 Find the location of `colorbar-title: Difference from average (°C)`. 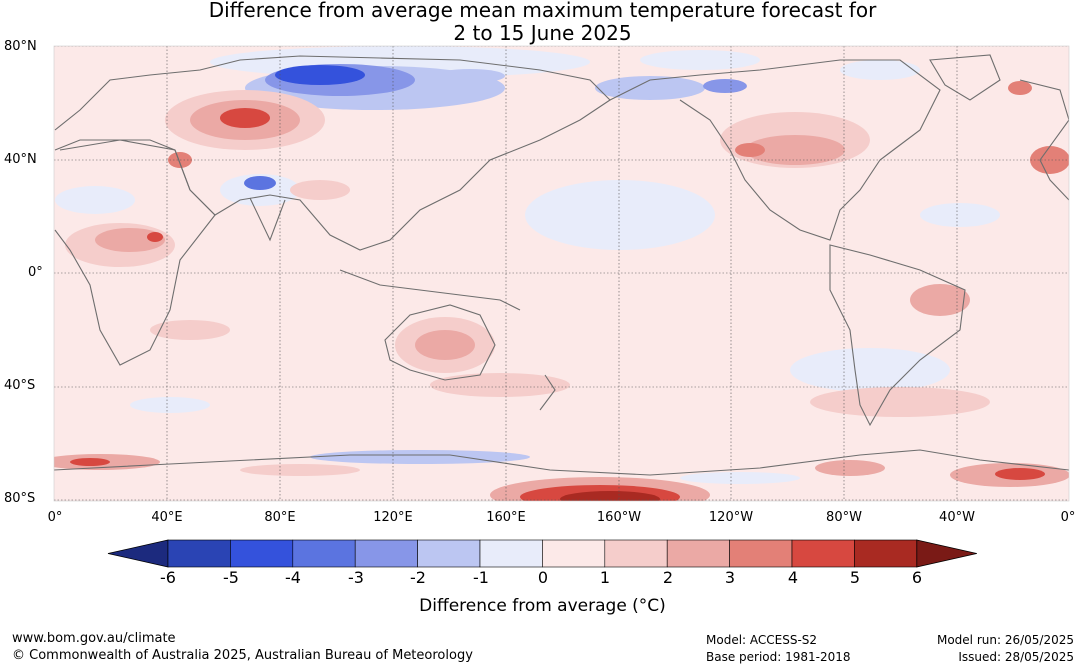

colorbar-title: Difference from average (°C) is located at coordinates (542, 606).